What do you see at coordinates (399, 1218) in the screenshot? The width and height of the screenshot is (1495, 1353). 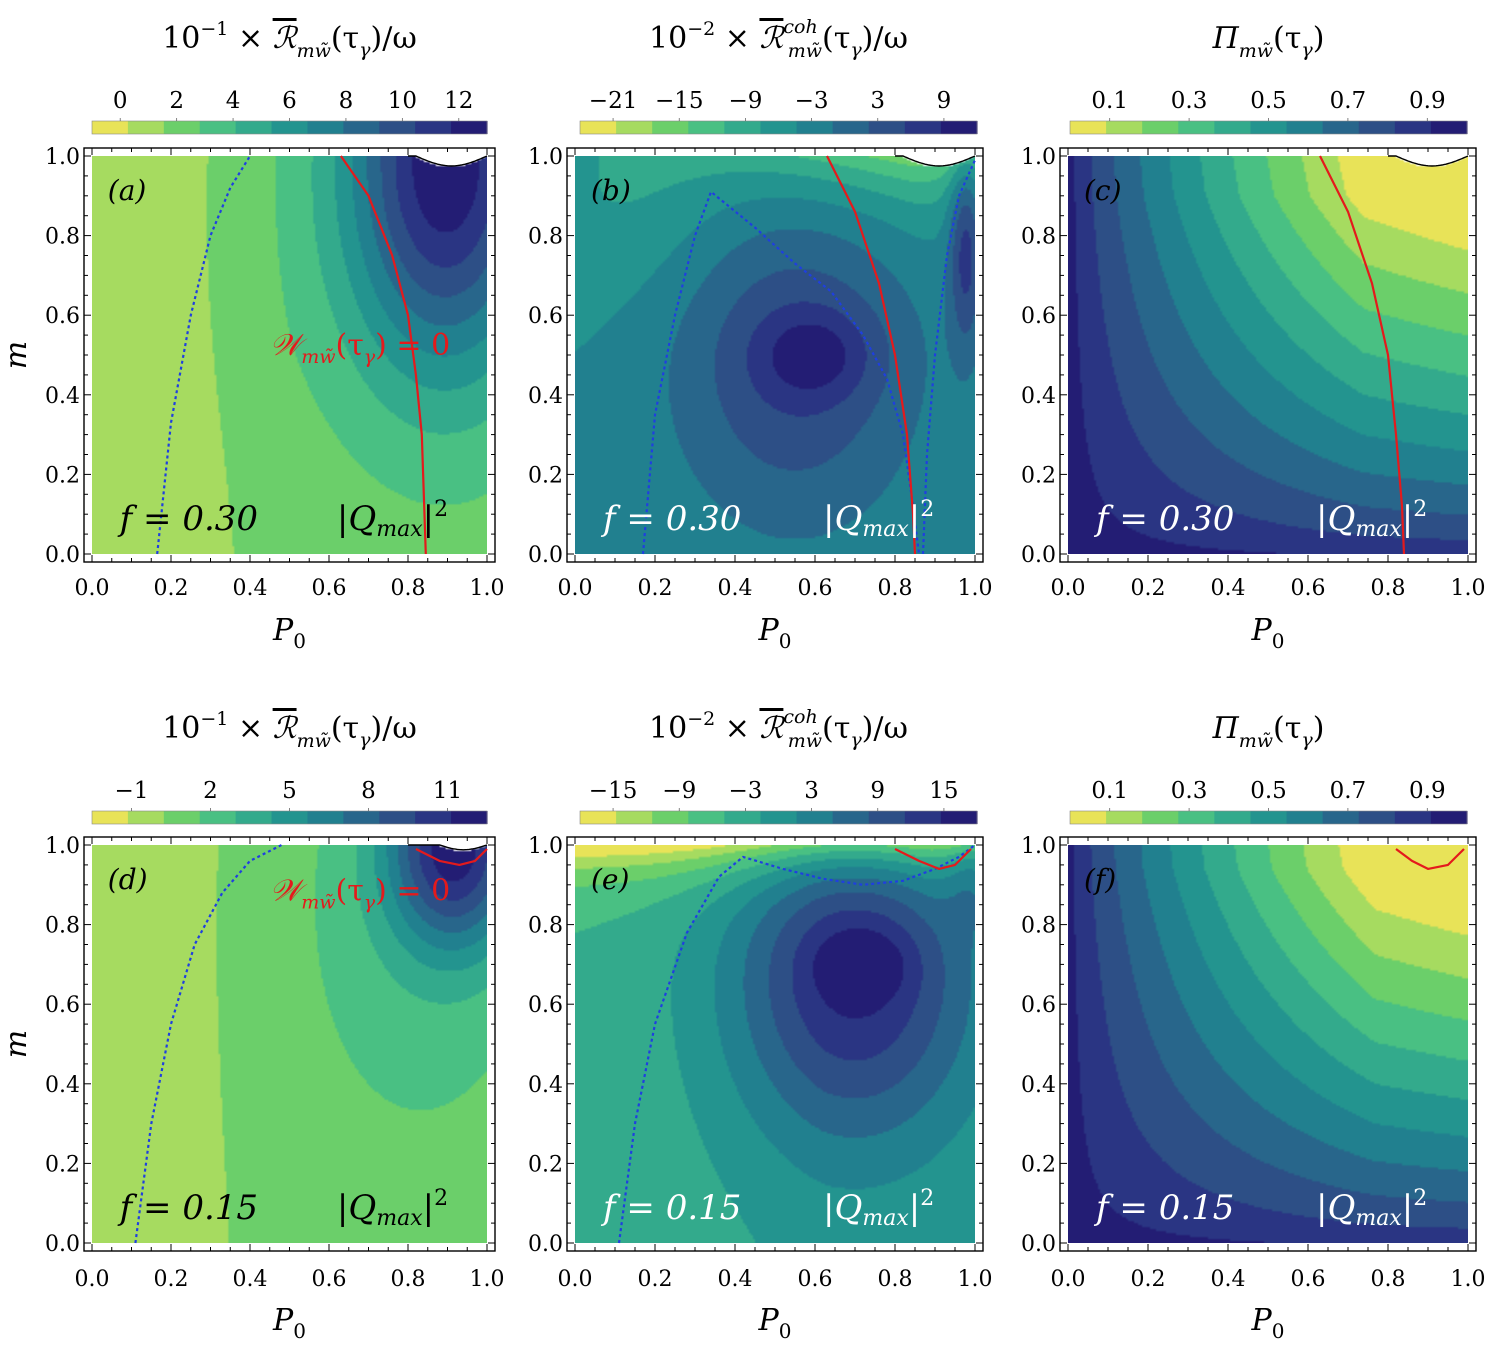 I see `q-sub: max` at bounding box center [399, 1218].